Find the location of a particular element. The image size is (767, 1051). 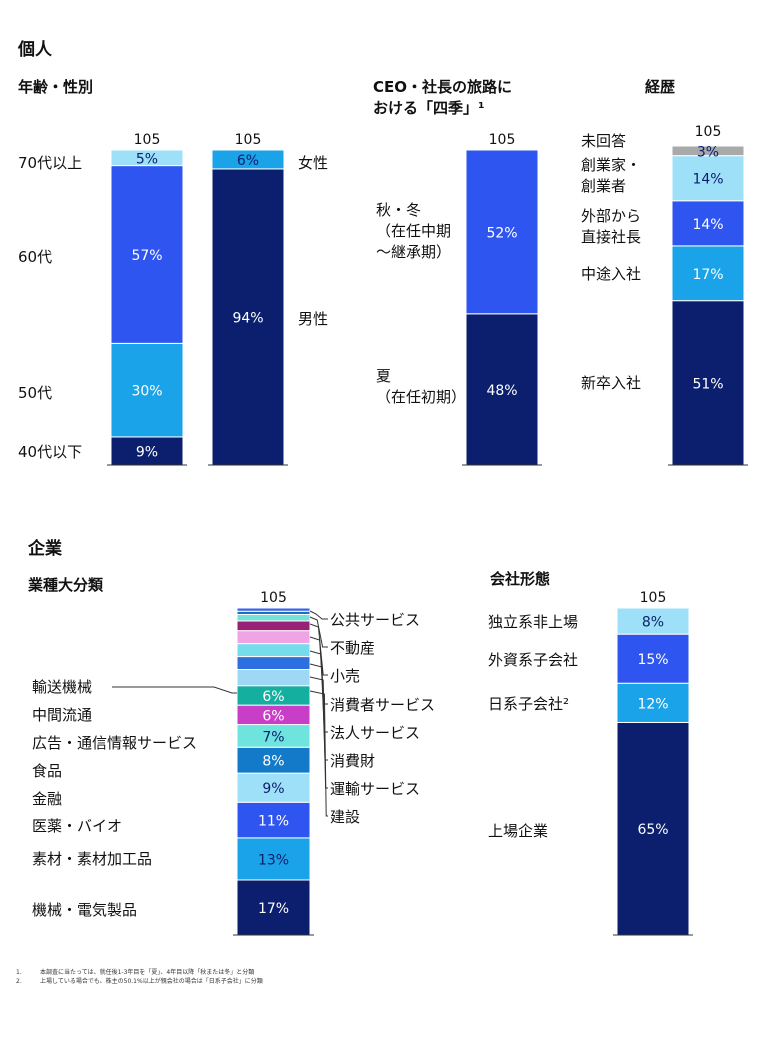

footnote-1-text: 本調査に当たっては、就任後1-3年目を「夏」、4年目以降「秋または冬」と分類 is located at coordinates (147, 972).